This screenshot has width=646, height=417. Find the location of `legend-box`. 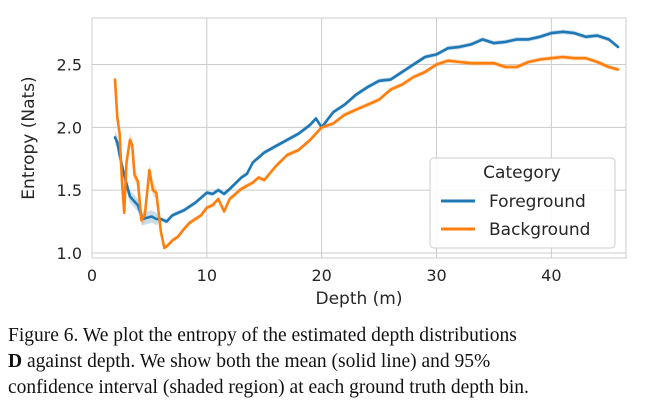

legend-box is located at coordinates (522, 203).